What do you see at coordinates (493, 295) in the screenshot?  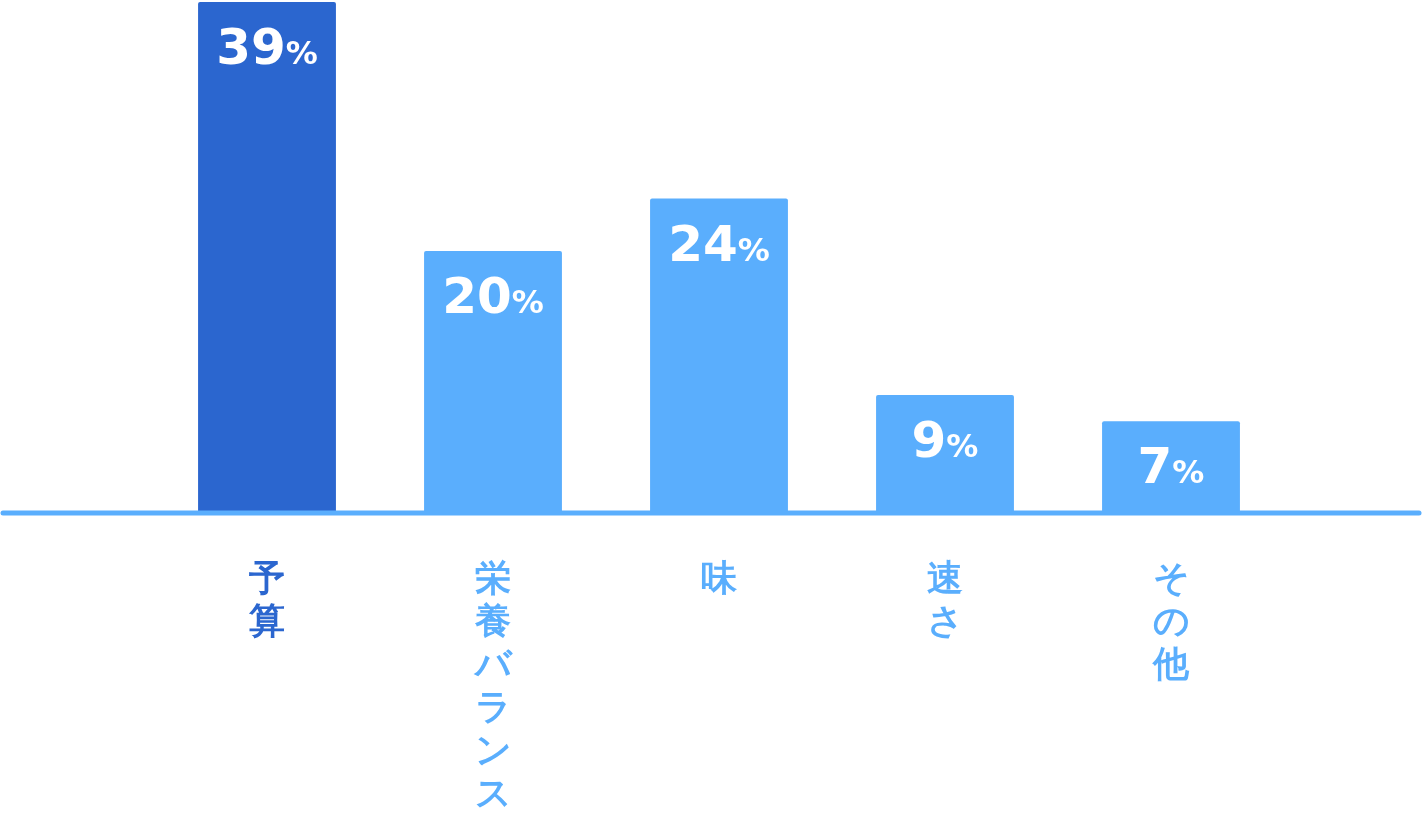 I see `data-label: 20%` at bounding box center [493, 295].